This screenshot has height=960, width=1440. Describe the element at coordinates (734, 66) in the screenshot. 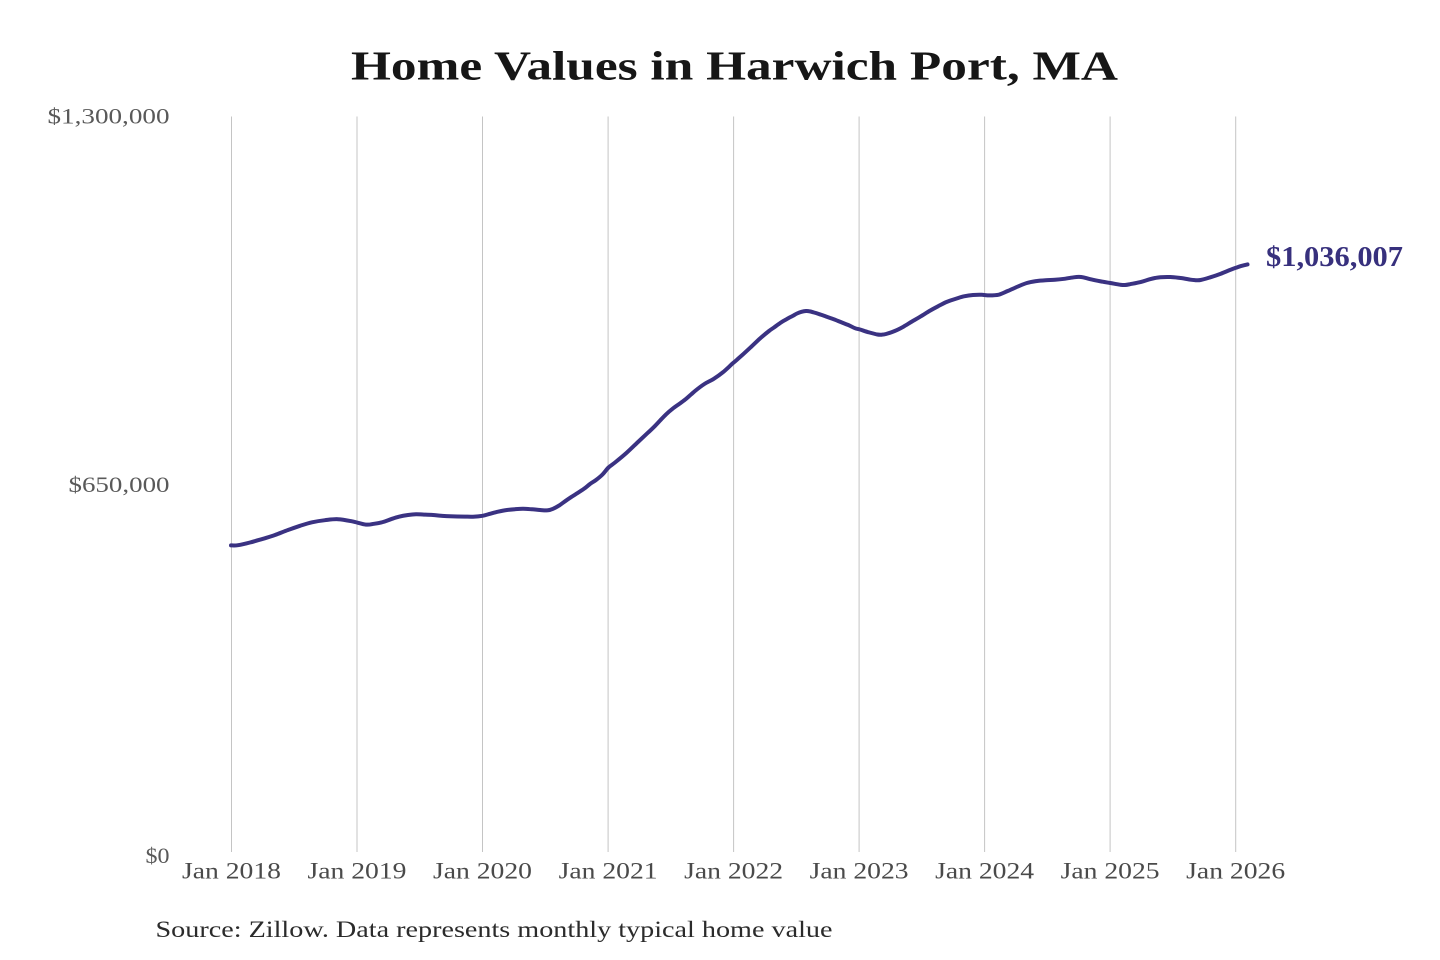

I see `svg-text:Home Values in Harwich Port, M: Home Values in Harwich Port, MA` at that location.